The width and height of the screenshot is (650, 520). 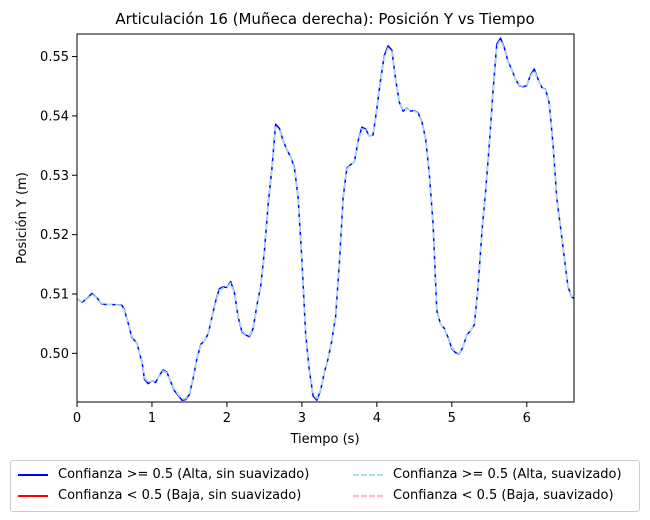 I want to click on legend-label: Confianza >= 0.5 (Alta, sin suavizado), so click(x=184, y=474).